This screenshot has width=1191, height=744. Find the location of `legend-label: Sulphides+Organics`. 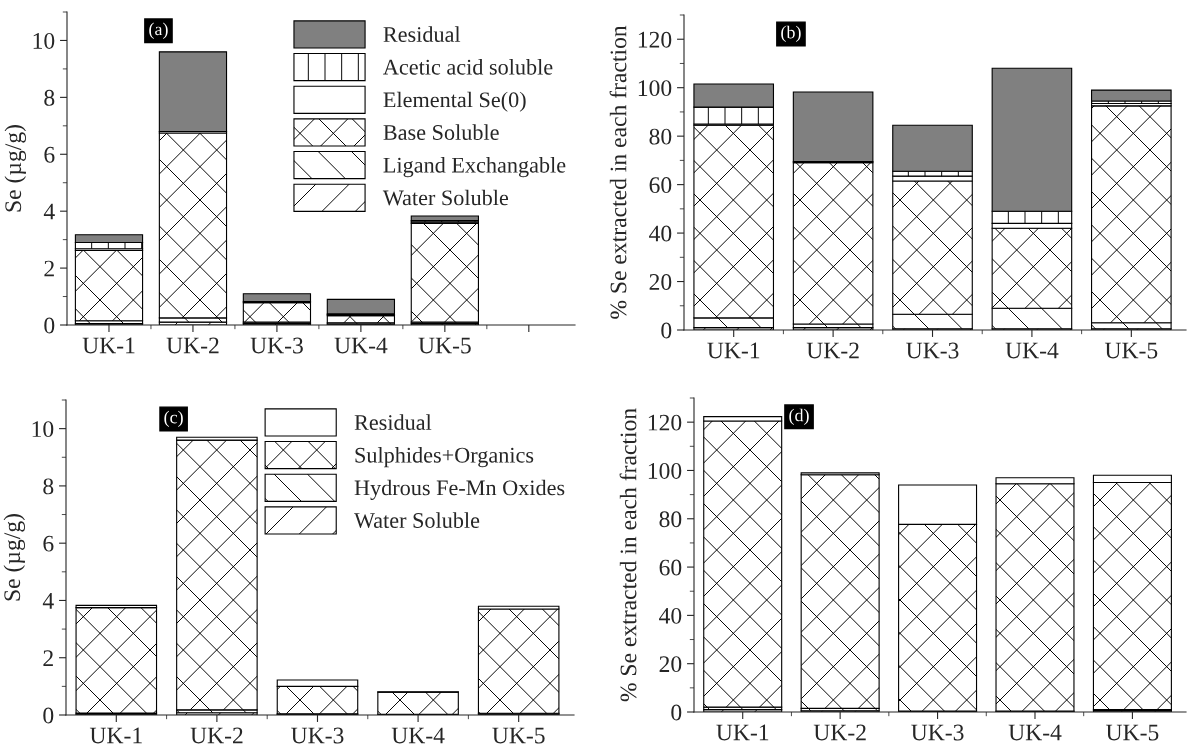

legend-label: Sulphides+Organics is located at coordinates (444, 457).